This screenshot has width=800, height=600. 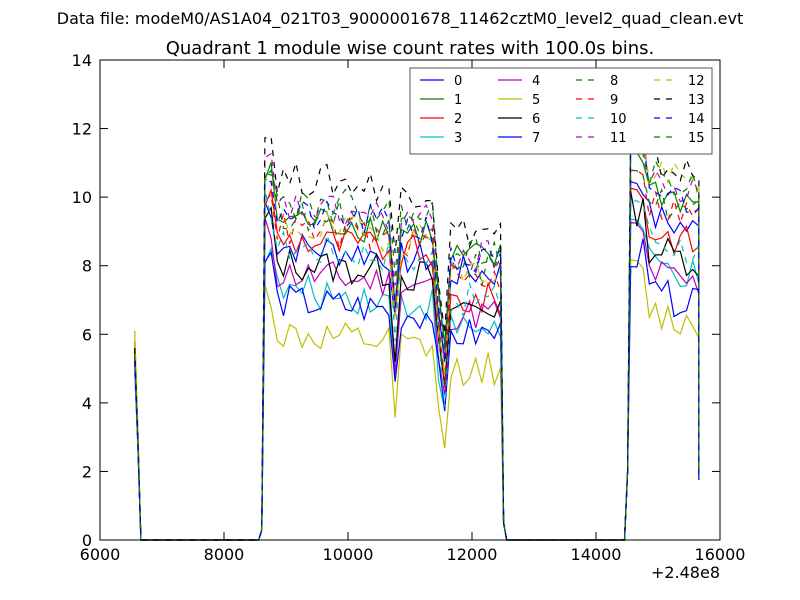 What do you see at coordinates (561, 111) in the screenshot?
I see `legend-box` at bounding box center [561, 111].